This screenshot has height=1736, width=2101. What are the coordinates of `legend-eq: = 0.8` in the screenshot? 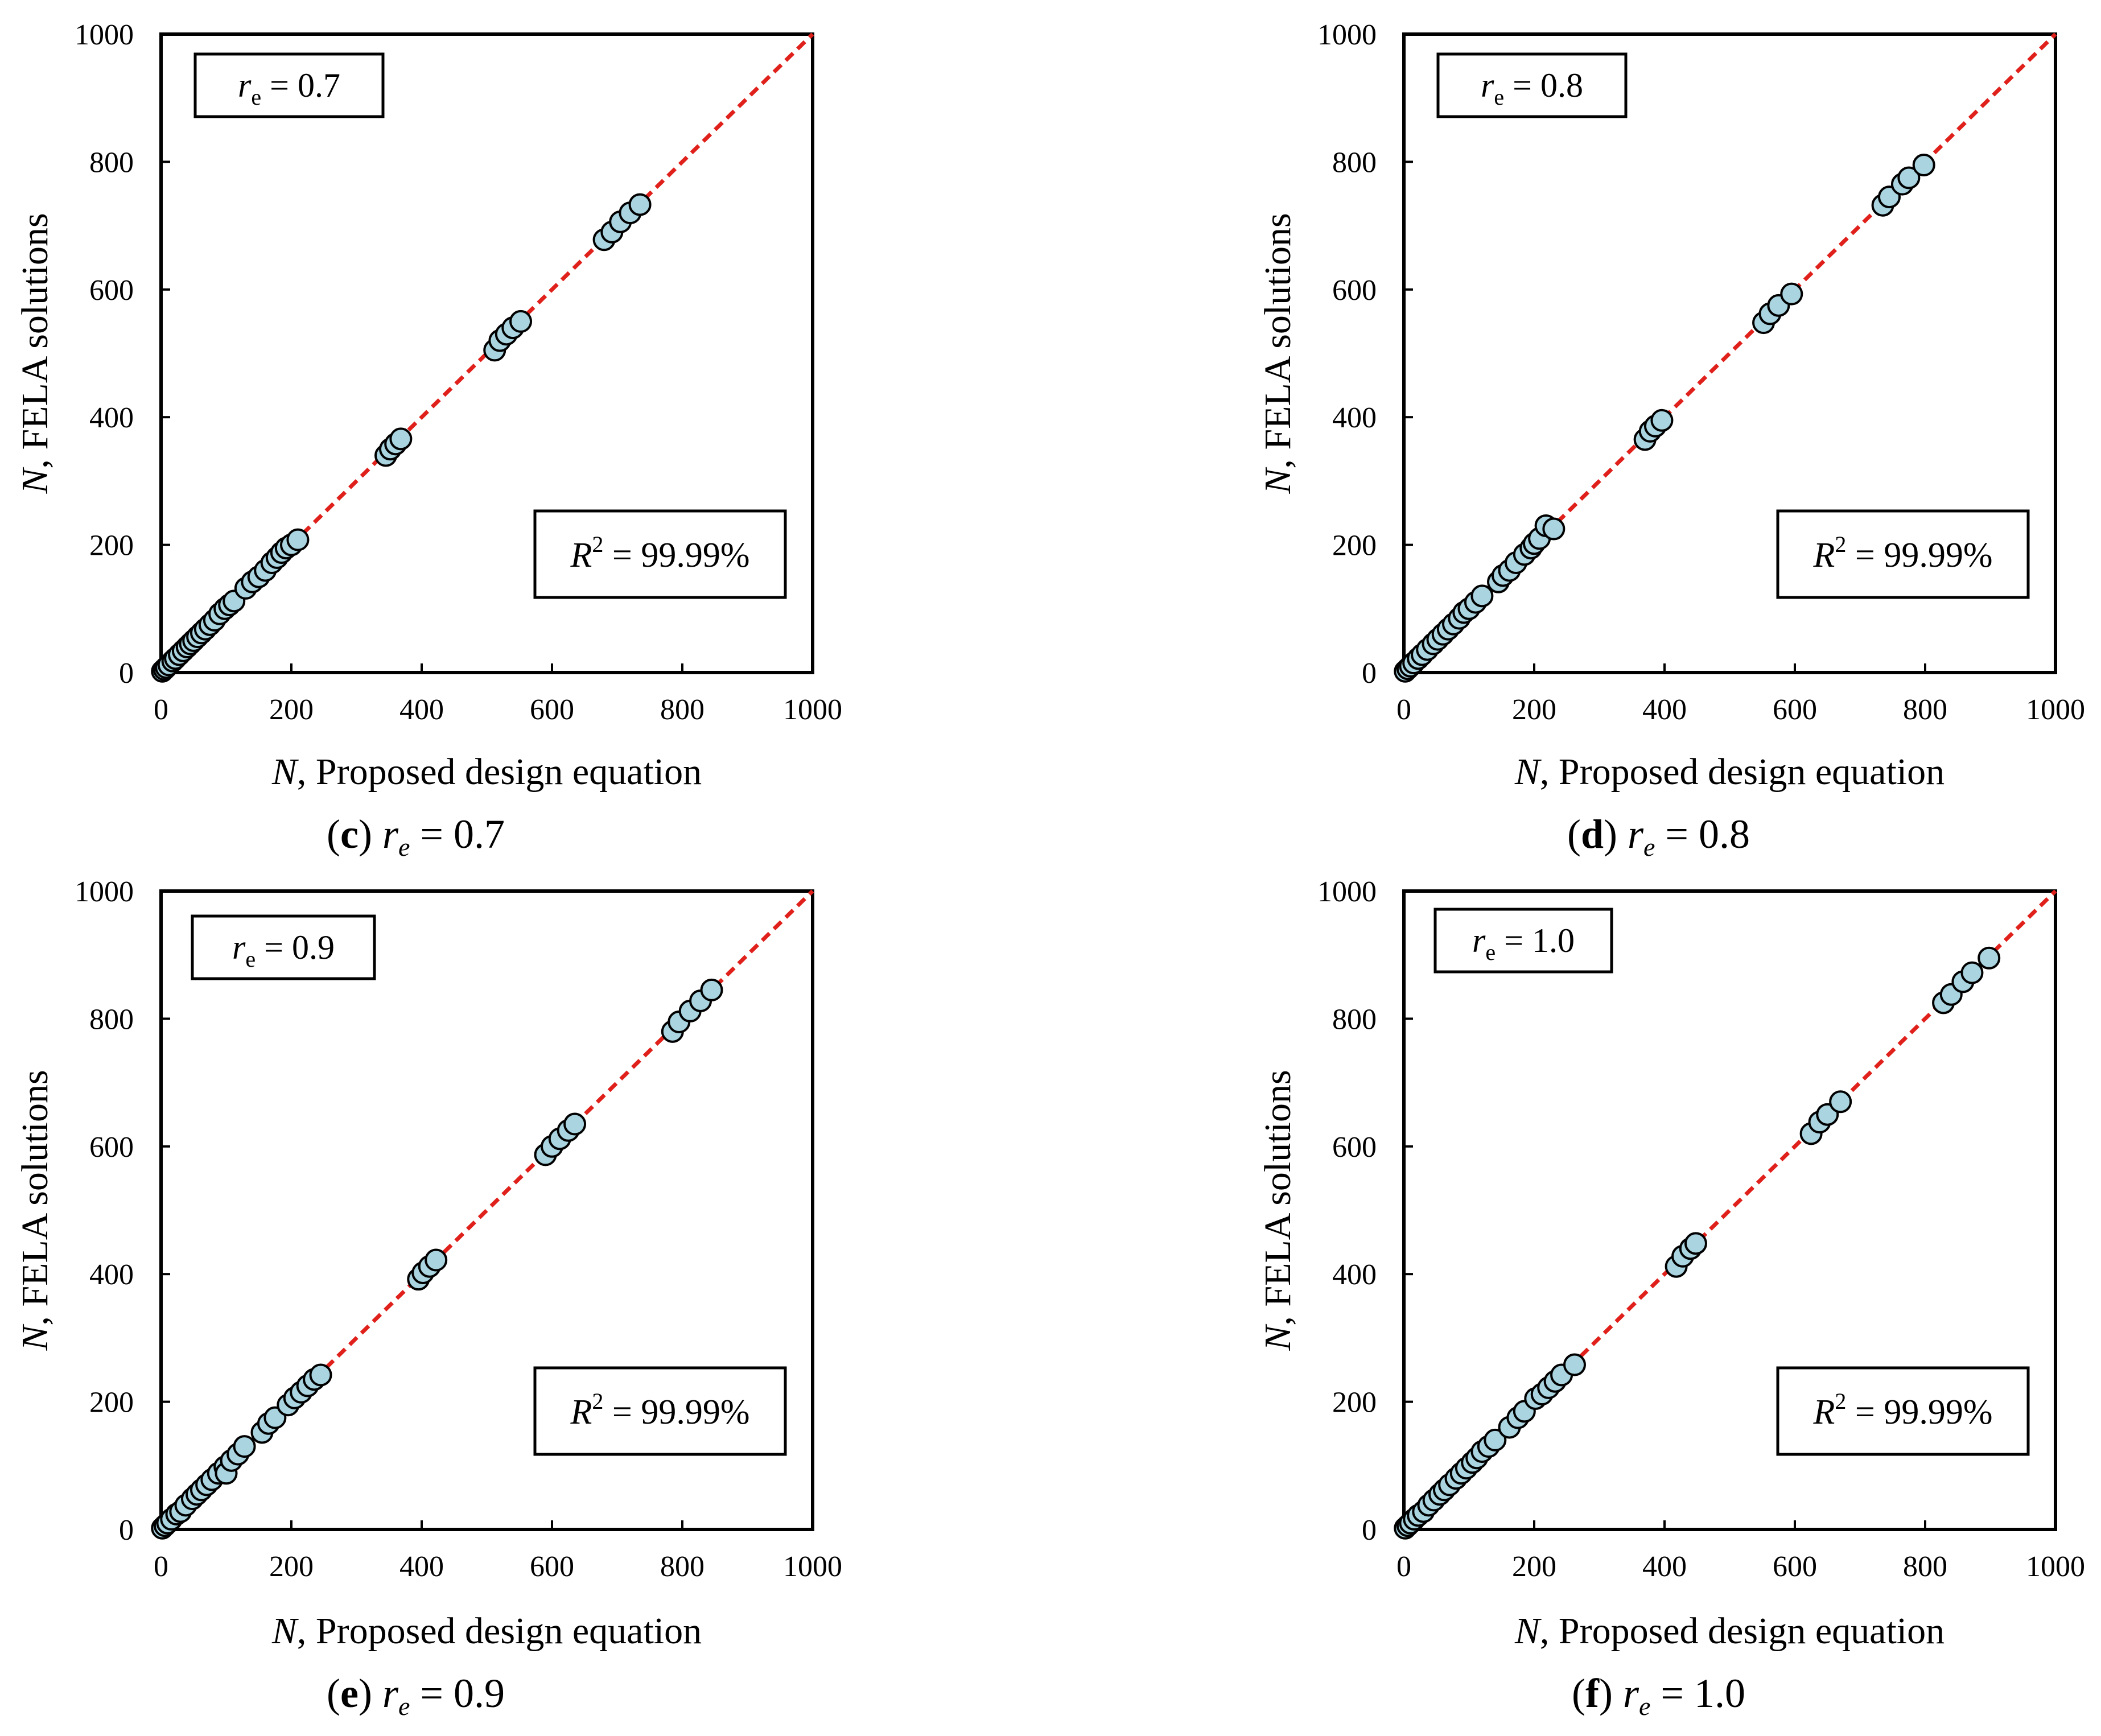 It's located at (1544, 85).